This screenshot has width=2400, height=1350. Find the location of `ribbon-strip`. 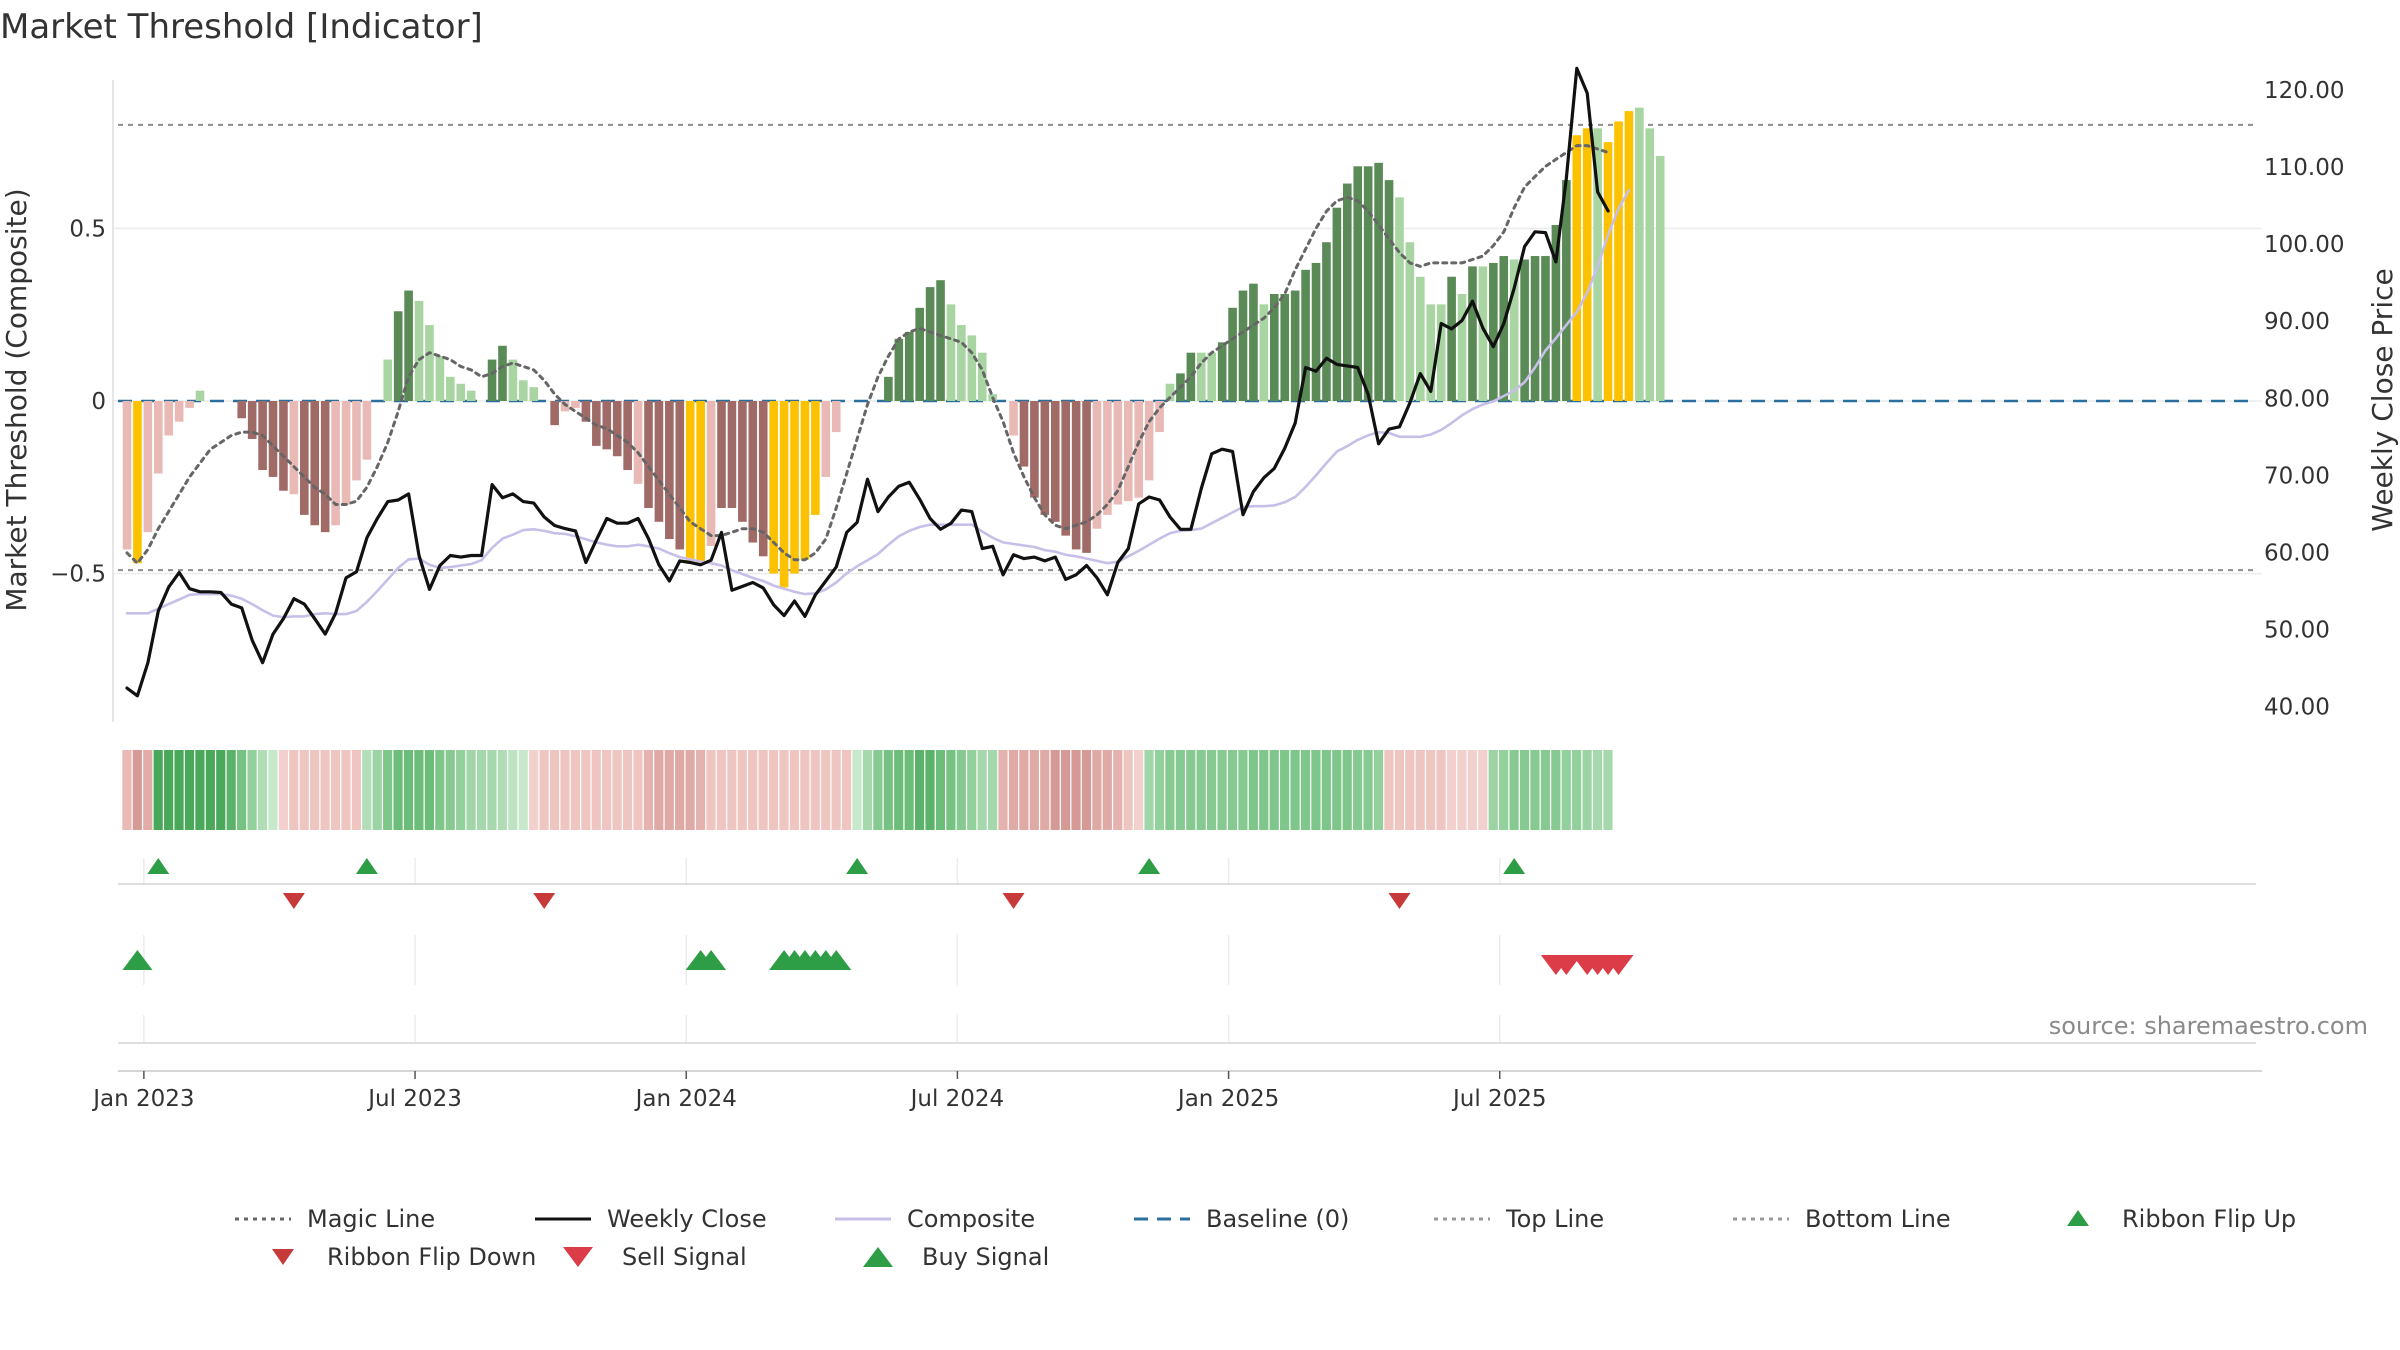

ribbon-strip is located at coordinates (867, 790).